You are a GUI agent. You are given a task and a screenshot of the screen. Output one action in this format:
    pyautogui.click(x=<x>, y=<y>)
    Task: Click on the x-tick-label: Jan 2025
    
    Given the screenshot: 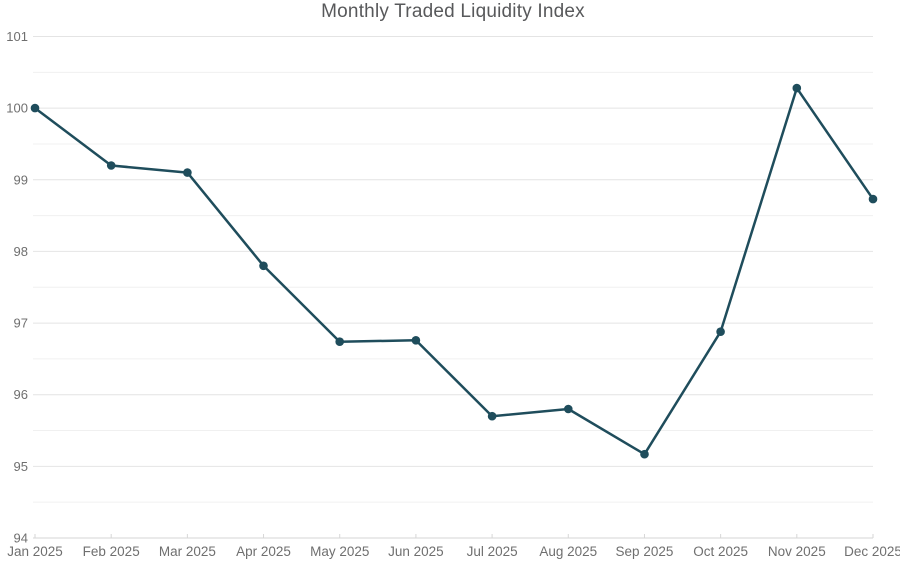 What is the action you would take?
    pyautogui.click(x=35, y=551)
    